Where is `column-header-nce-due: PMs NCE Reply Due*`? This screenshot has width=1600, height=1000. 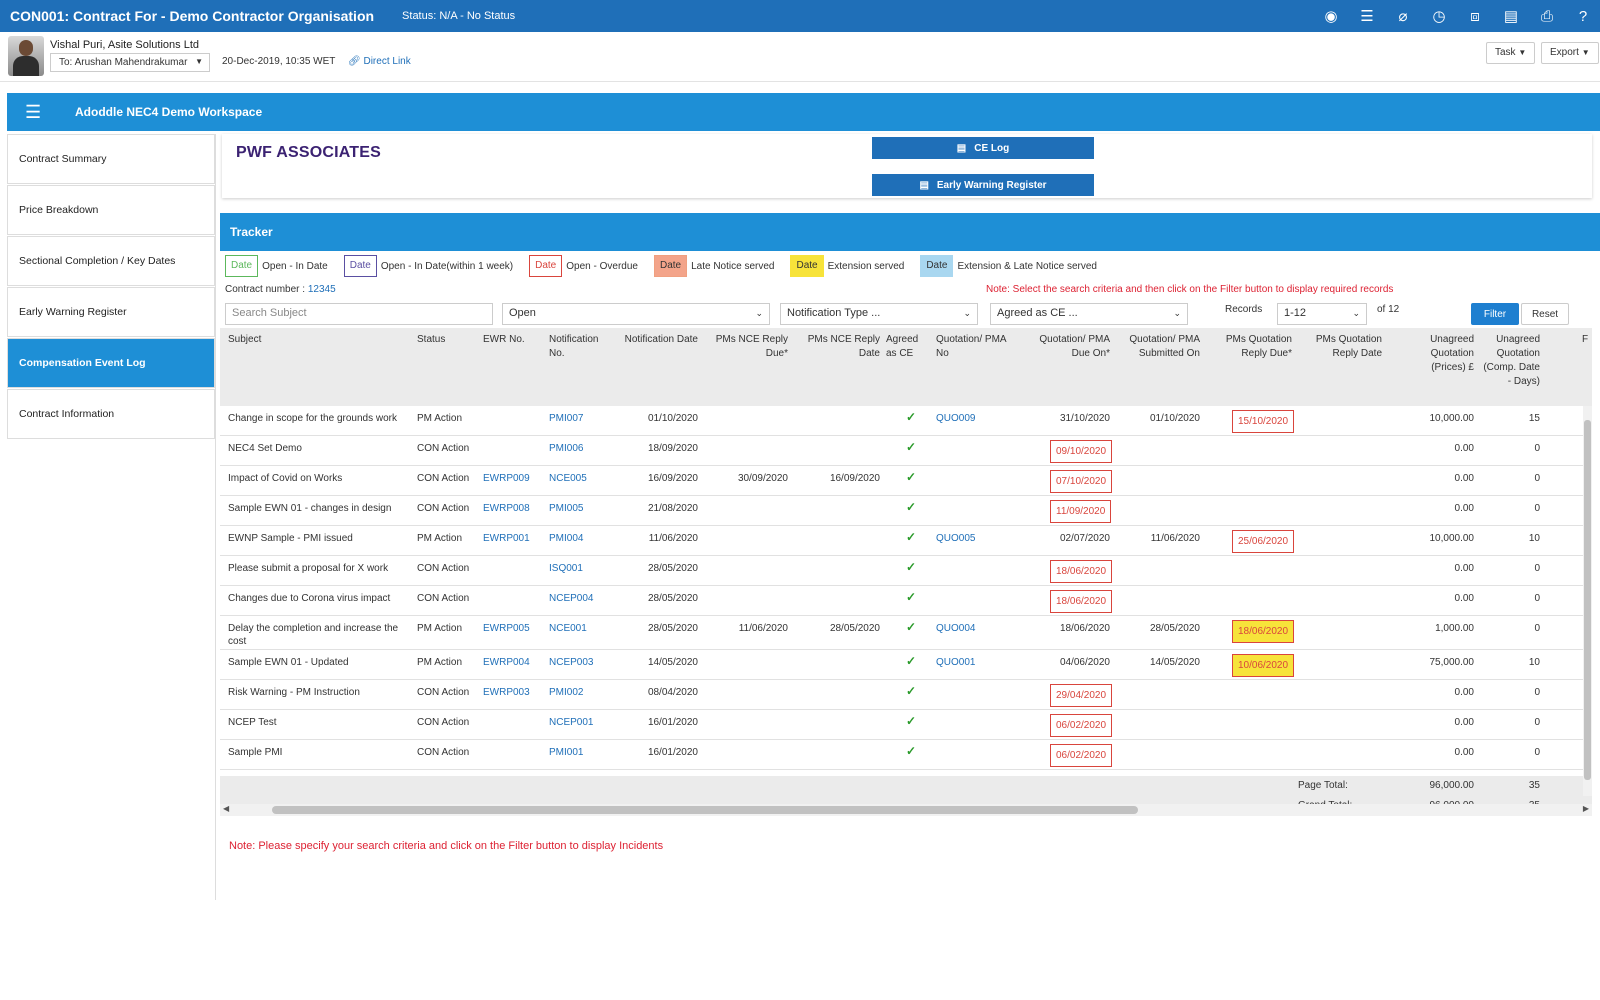 column-header-nce-due: PMs NCE Reply Due* is located at coordinates (751, 346).